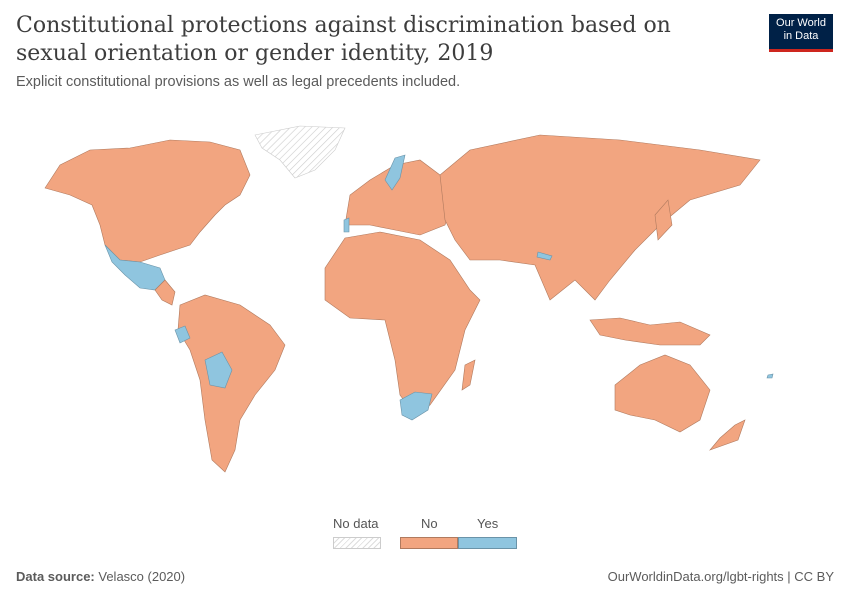  I want to click on region-indonesia, so click(650, 331).